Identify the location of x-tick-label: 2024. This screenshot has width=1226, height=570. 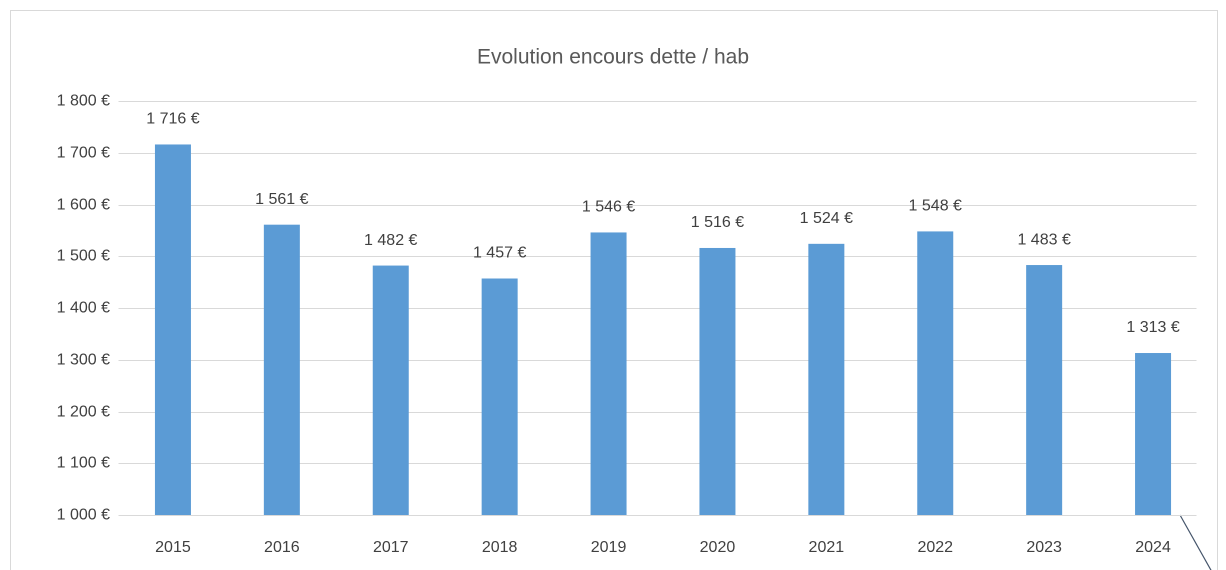
(1153, 547).